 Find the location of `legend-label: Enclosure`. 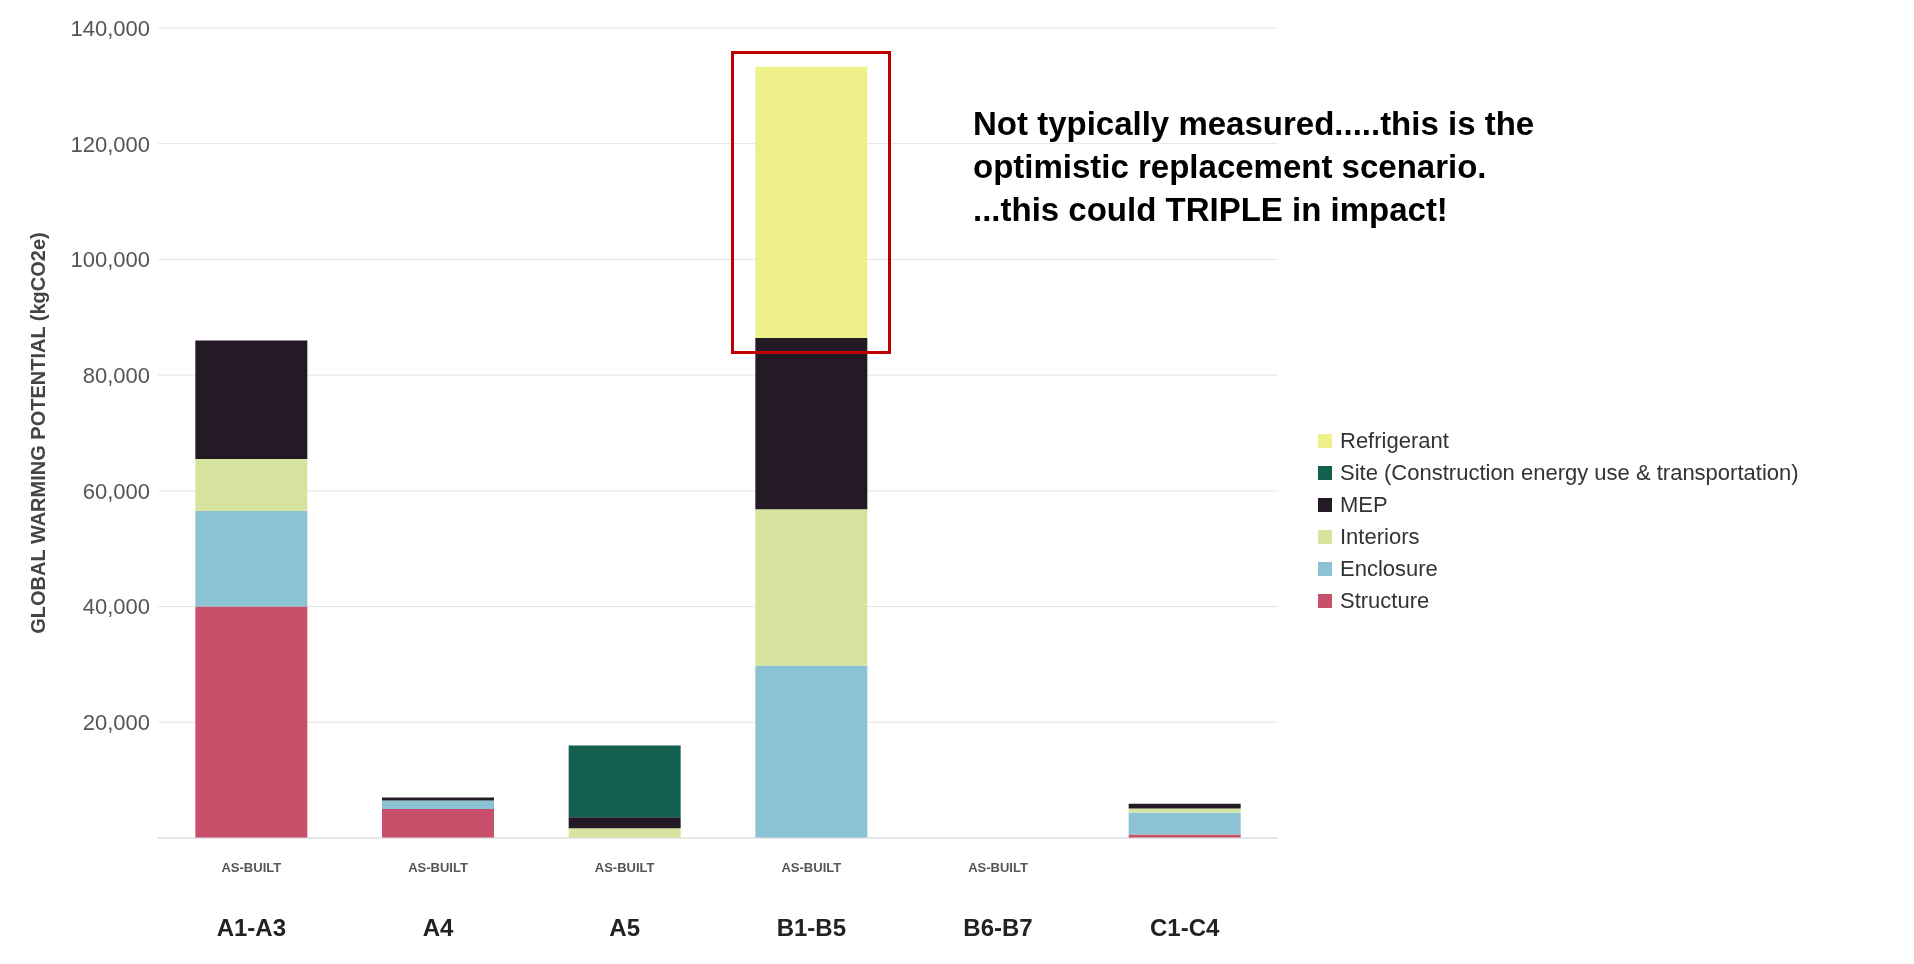

legend-label: Enclosure is located at coordinates (1389, 569).